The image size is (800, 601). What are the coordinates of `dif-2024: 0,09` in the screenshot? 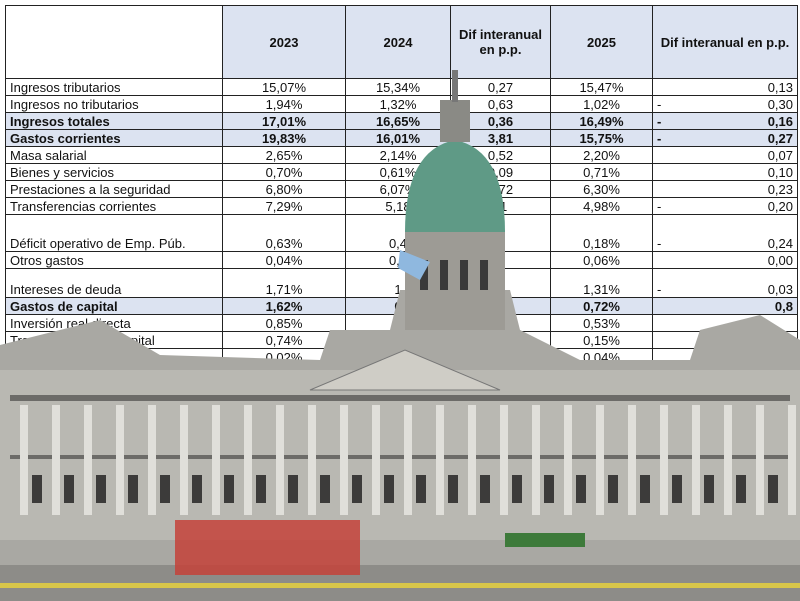 It's located at (500, 172).